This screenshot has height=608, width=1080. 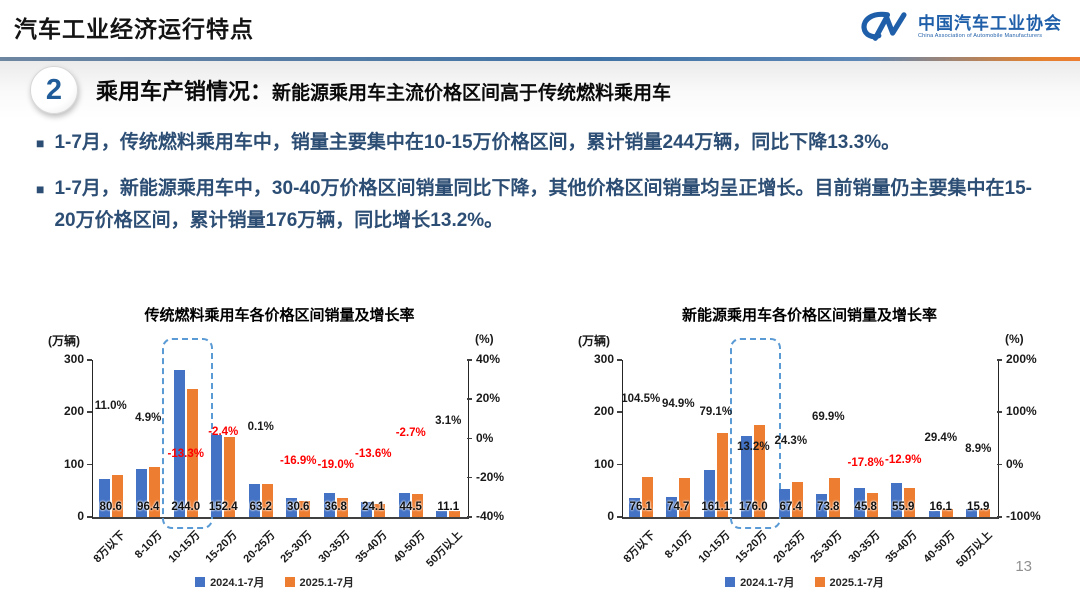 What do you see at coordinates (603, 411) in the screenshot?
I see `y-axis-tick-label: 200` at bounding box center [603, 411].